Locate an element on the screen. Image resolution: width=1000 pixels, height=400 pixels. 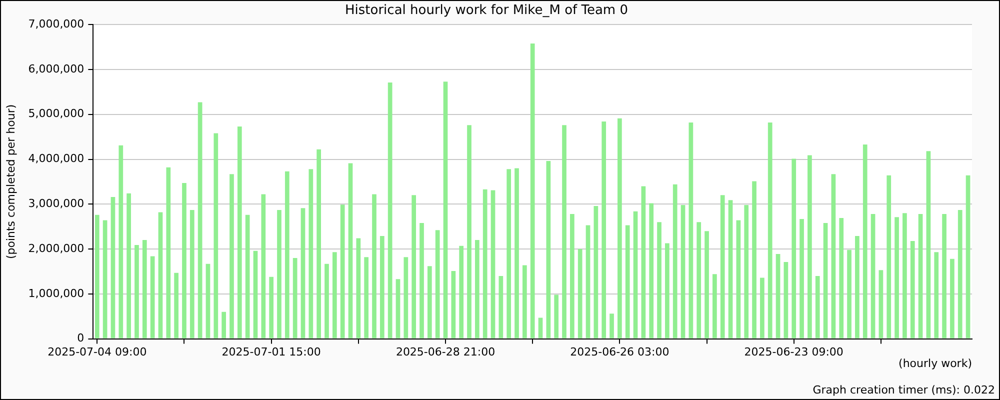
x-tick-label: 2025-07-04 09:00 is located at coordinates (97, 351).